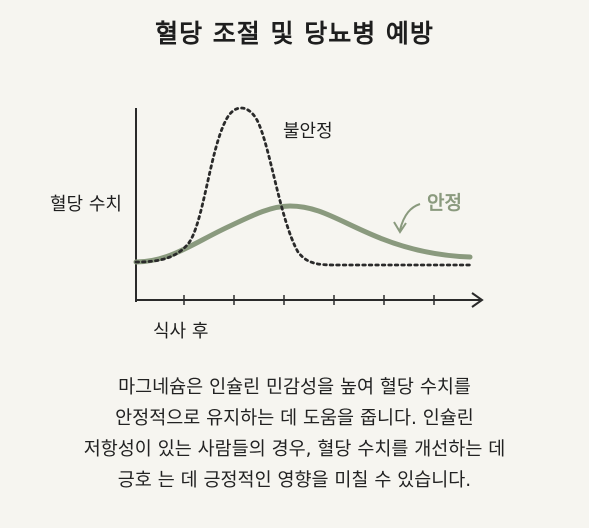  Describe the element at coordinates (400, 227) in the screenshot. I see `stable-pointer-arrowhead` at that location.